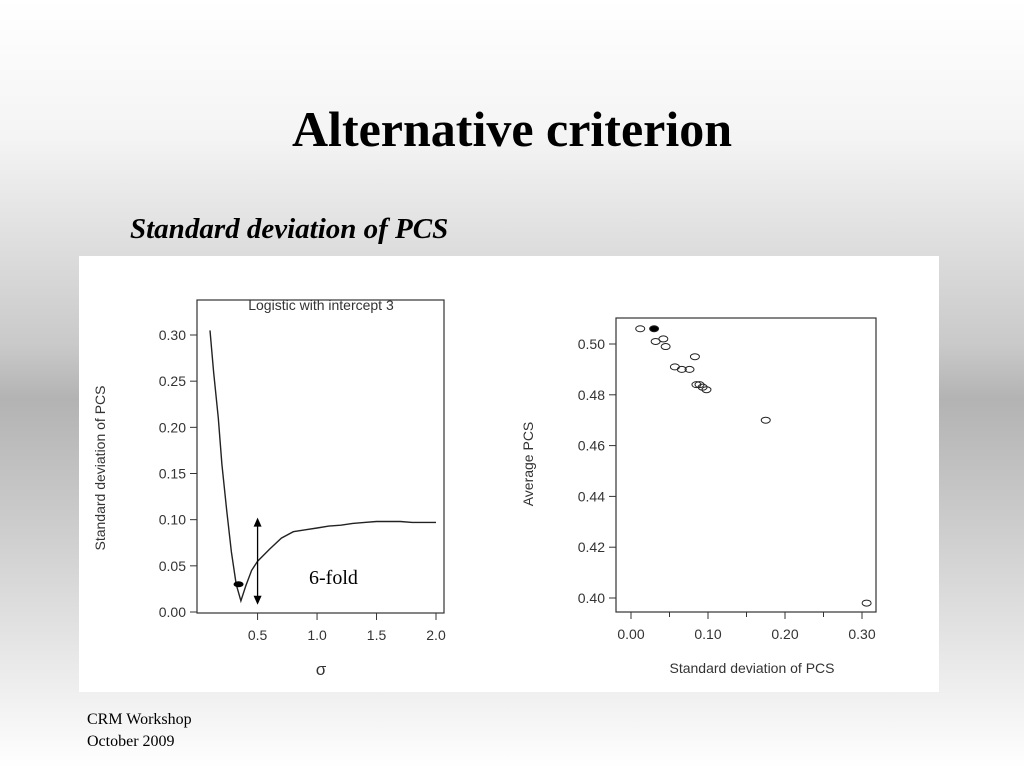 Image resolution: width=1024 pixels, height=768 pixels. I want to click on left-y-tick-label: 0.20, so click(172, 427).